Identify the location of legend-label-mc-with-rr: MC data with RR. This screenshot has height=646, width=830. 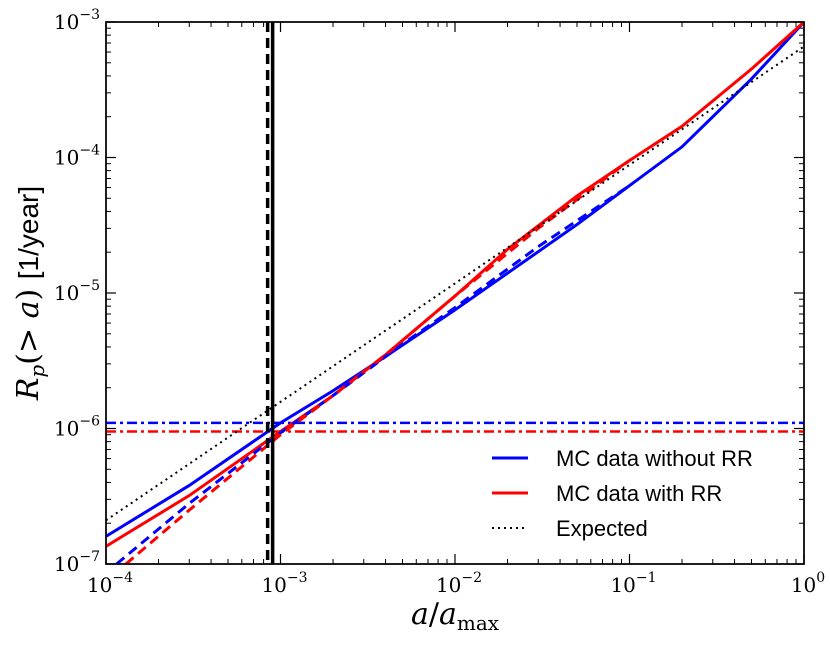
(639, 493).